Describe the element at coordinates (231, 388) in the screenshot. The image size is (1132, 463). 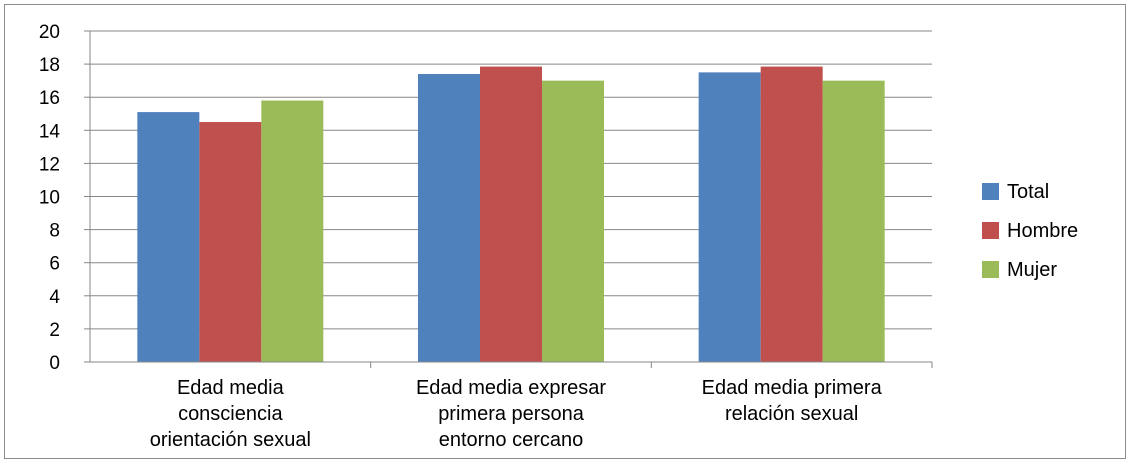
I see `x-category-label-line: Edad media` at that location.